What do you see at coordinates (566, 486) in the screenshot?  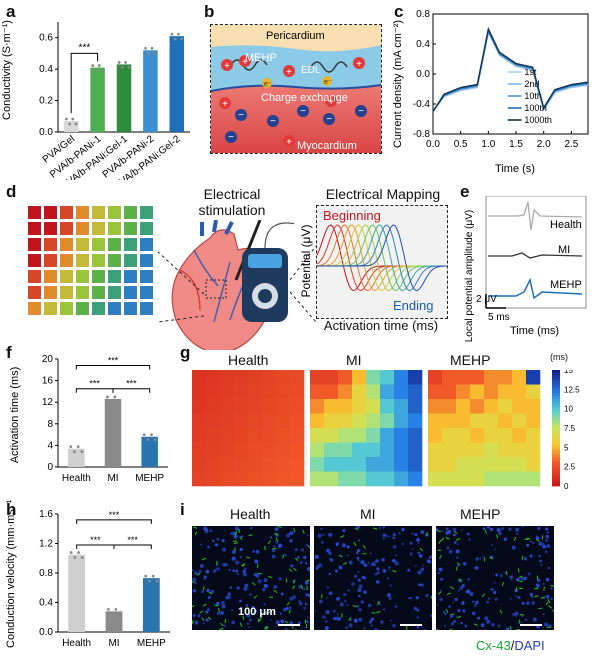 I see `colorbar-tick-label: 0` at bounding box center [566, 486].